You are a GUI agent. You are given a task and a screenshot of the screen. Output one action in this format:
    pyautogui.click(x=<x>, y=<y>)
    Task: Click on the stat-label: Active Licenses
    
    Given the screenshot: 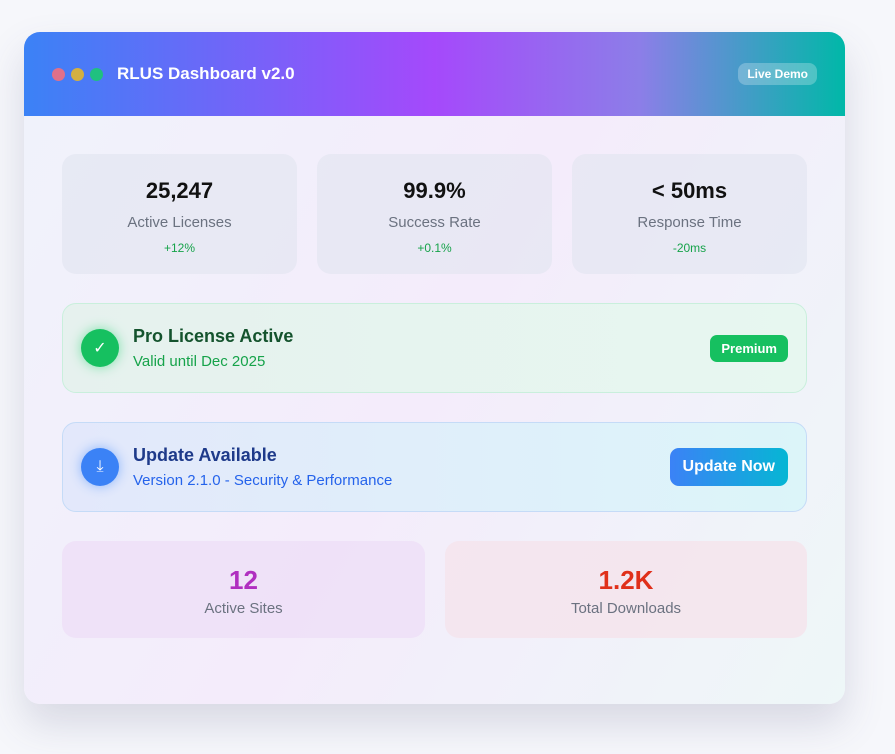 What is the action you would take?
    pyautogui.click(x=179, y=222)
    